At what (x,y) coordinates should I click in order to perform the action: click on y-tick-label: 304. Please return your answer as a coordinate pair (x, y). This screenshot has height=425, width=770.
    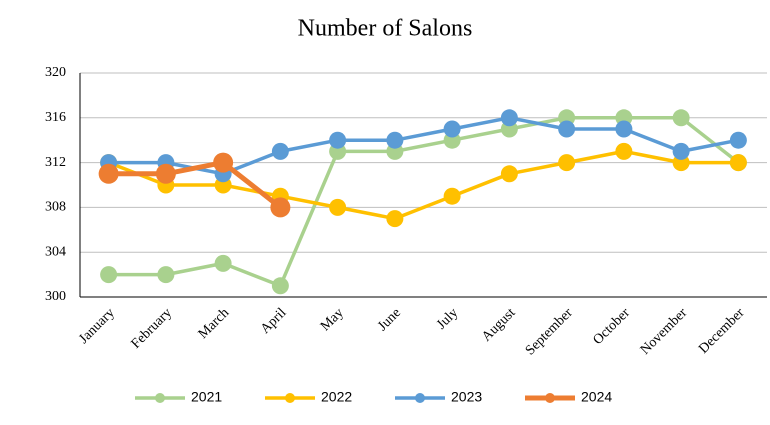
    Looking at the image, I should click on (55, 251).